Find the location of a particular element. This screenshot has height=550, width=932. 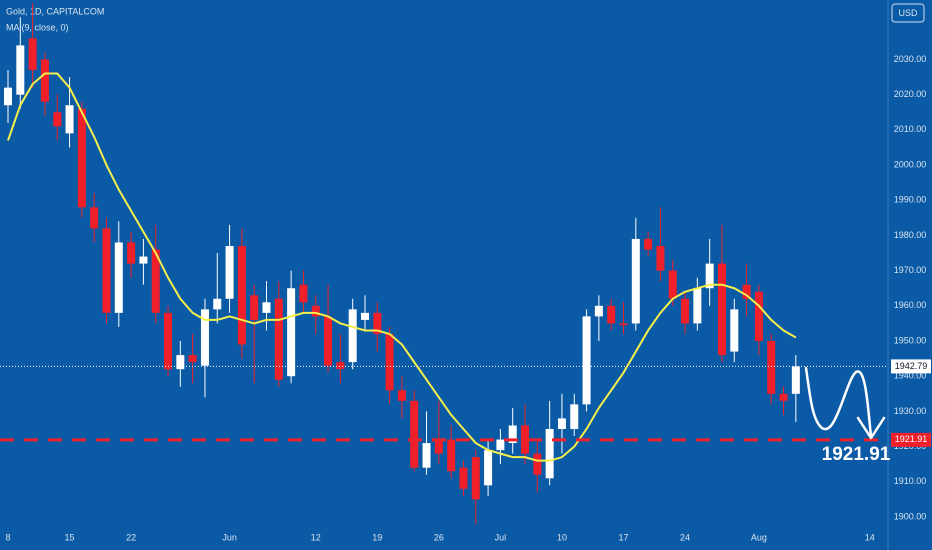

currency-button is located at coordinates (908, 13).